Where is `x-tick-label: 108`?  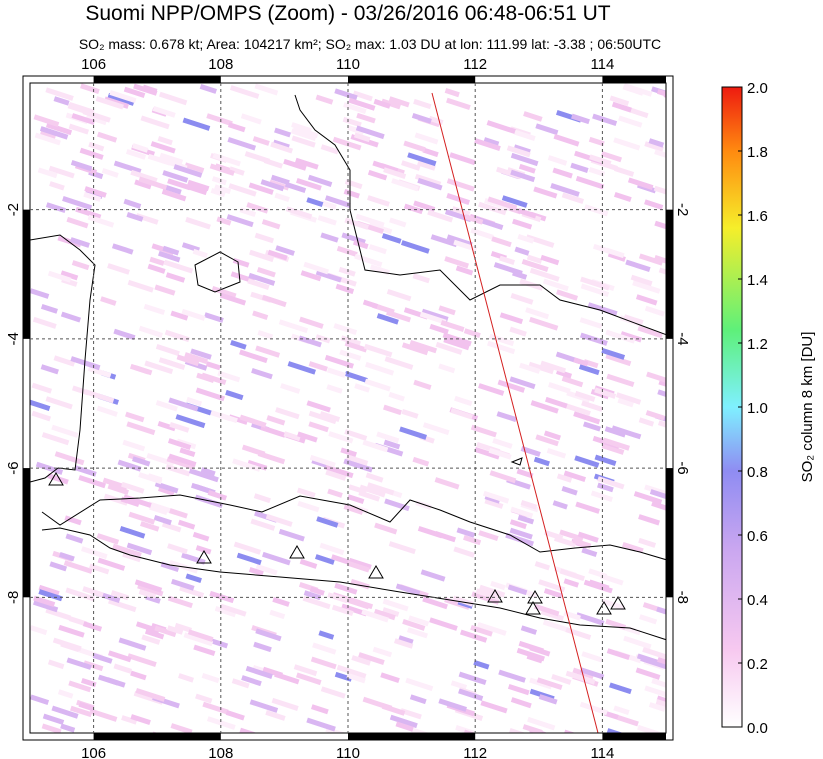 x-tick-label: 108 is located at coordinates (220, 752).